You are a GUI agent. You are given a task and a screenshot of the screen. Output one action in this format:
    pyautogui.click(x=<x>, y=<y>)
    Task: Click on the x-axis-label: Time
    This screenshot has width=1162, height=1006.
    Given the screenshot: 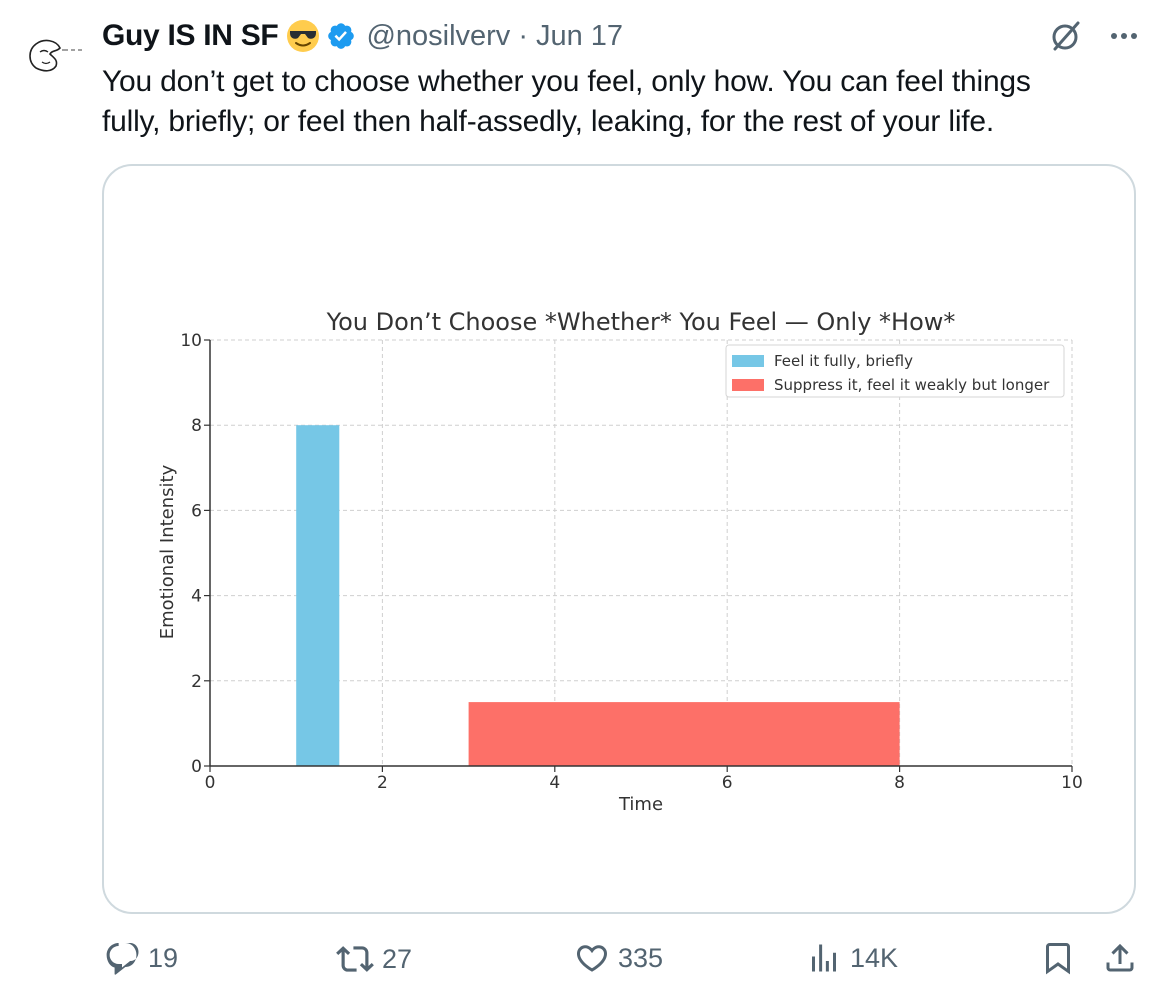 What is the action you would take?
    pyautogui.click(x=640, y=804)
    